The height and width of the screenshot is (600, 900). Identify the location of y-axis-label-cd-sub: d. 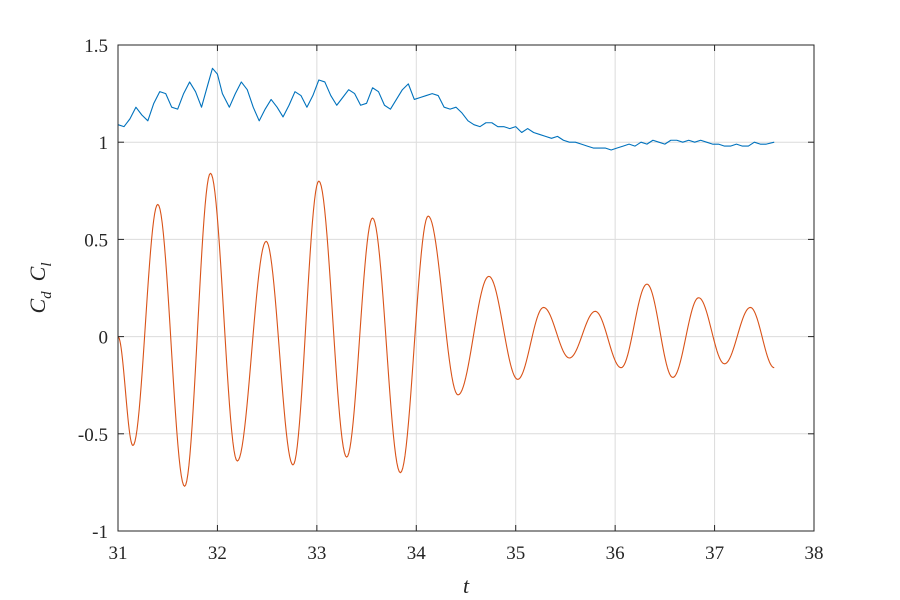
(47, 295).